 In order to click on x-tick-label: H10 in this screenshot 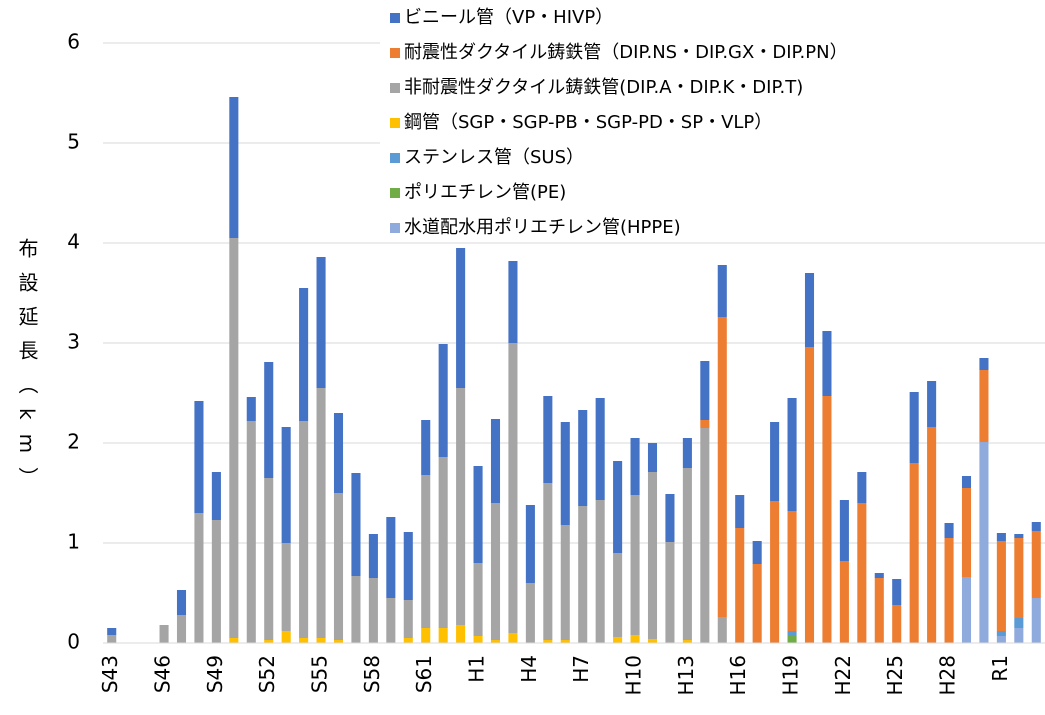, I will do `click(634, 675)`.